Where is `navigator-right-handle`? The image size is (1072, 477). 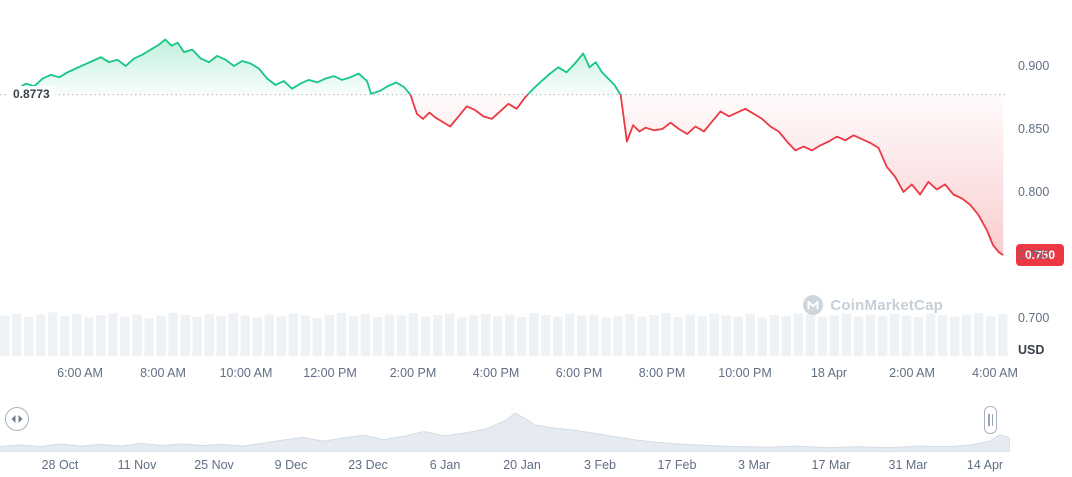 navigator-right-handle is located at coordinates (990, 420).